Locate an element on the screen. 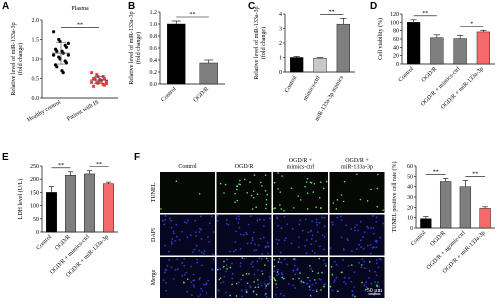 Image resolution: width=500 pixels, height=304 pixels. micrograph is located at coordinates (244, 277).